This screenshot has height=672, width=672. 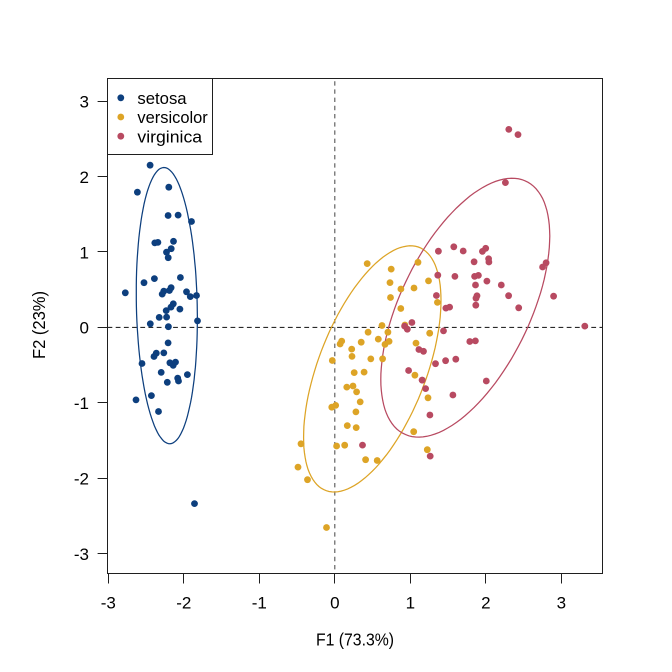 I want to click on svg-text: F1 (73.3%), so click(x=355, y=639).